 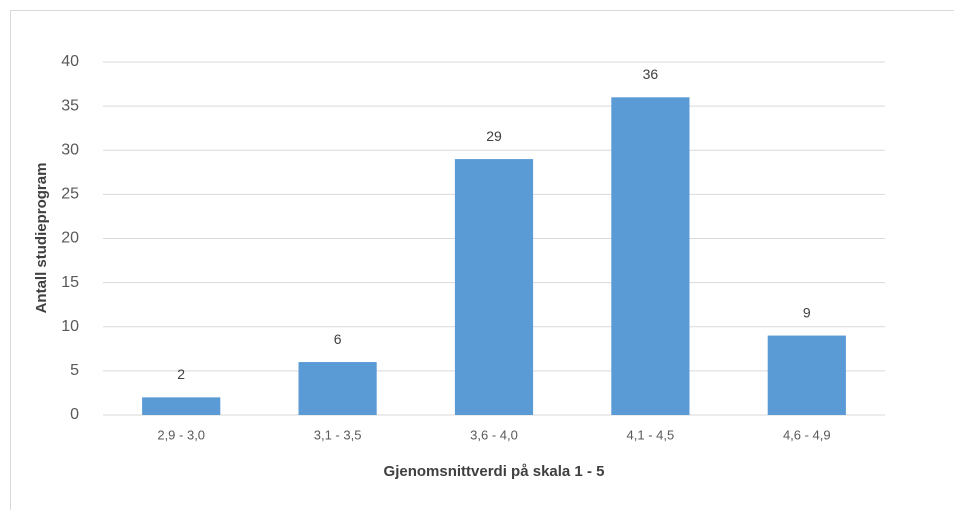 I want to click on data-label: 6, so click(x=338, y=339).